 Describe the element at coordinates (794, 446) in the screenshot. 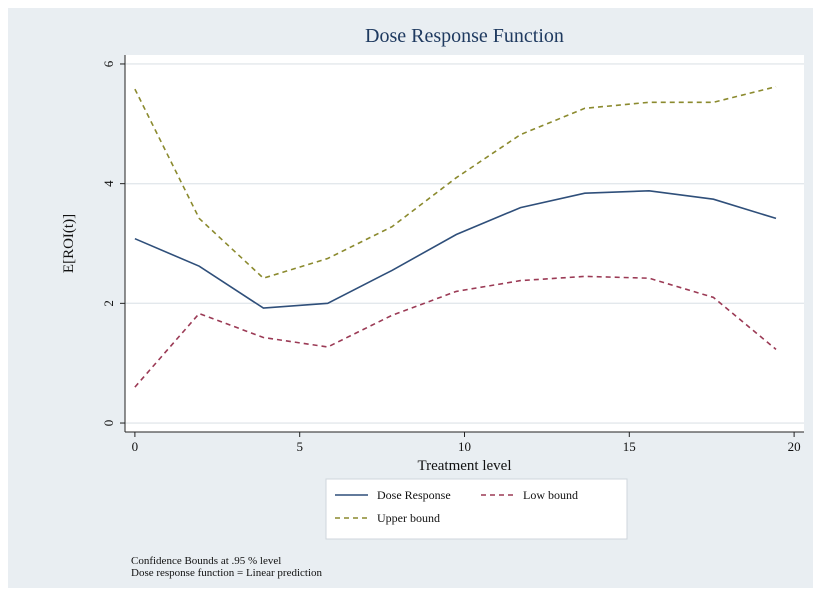

I see `x-tick-label: 20` at that location.